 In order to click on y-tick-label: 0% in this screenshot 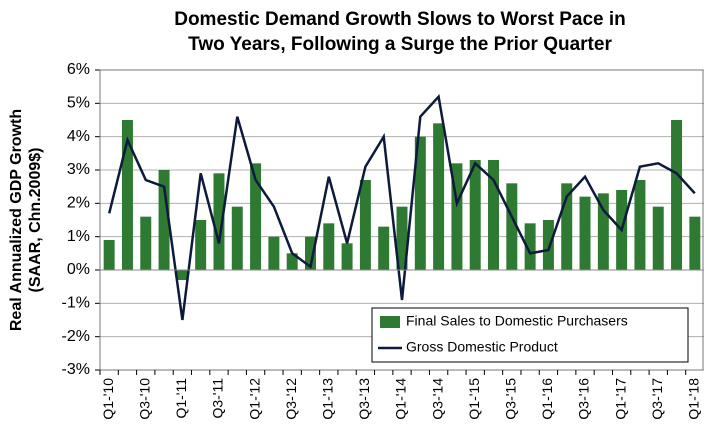, I will do `click(78, 269)`.